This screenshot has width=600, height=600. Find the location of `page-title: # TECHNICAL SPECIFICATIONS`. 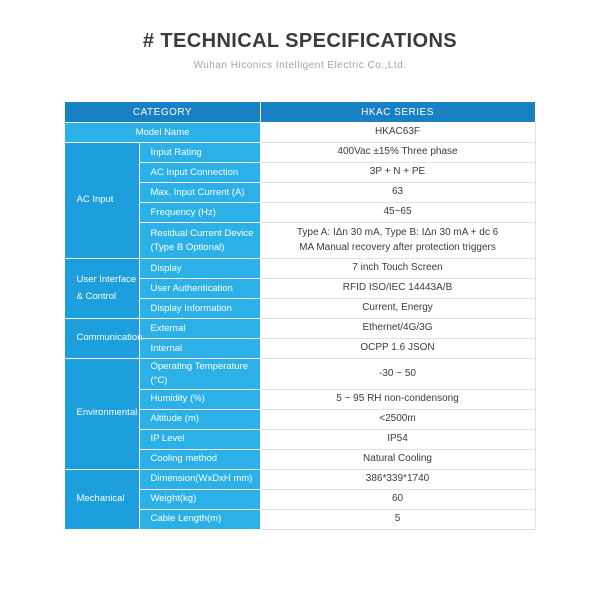

page-title: # TECHNICAL SPECIFICATIONS is located at coordinates (300, 41).